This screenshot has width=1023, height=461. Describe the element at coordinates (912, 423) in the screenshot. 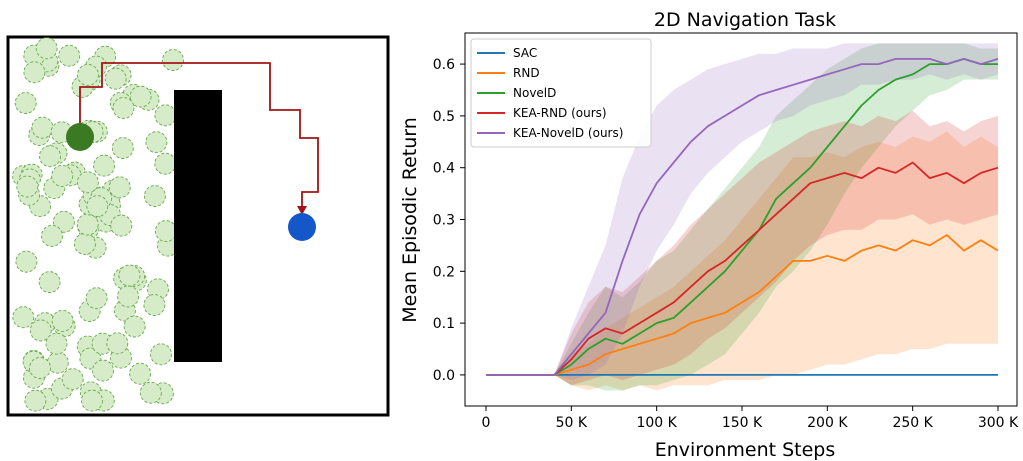

I see `x-tick-label: 250 K` at that location.